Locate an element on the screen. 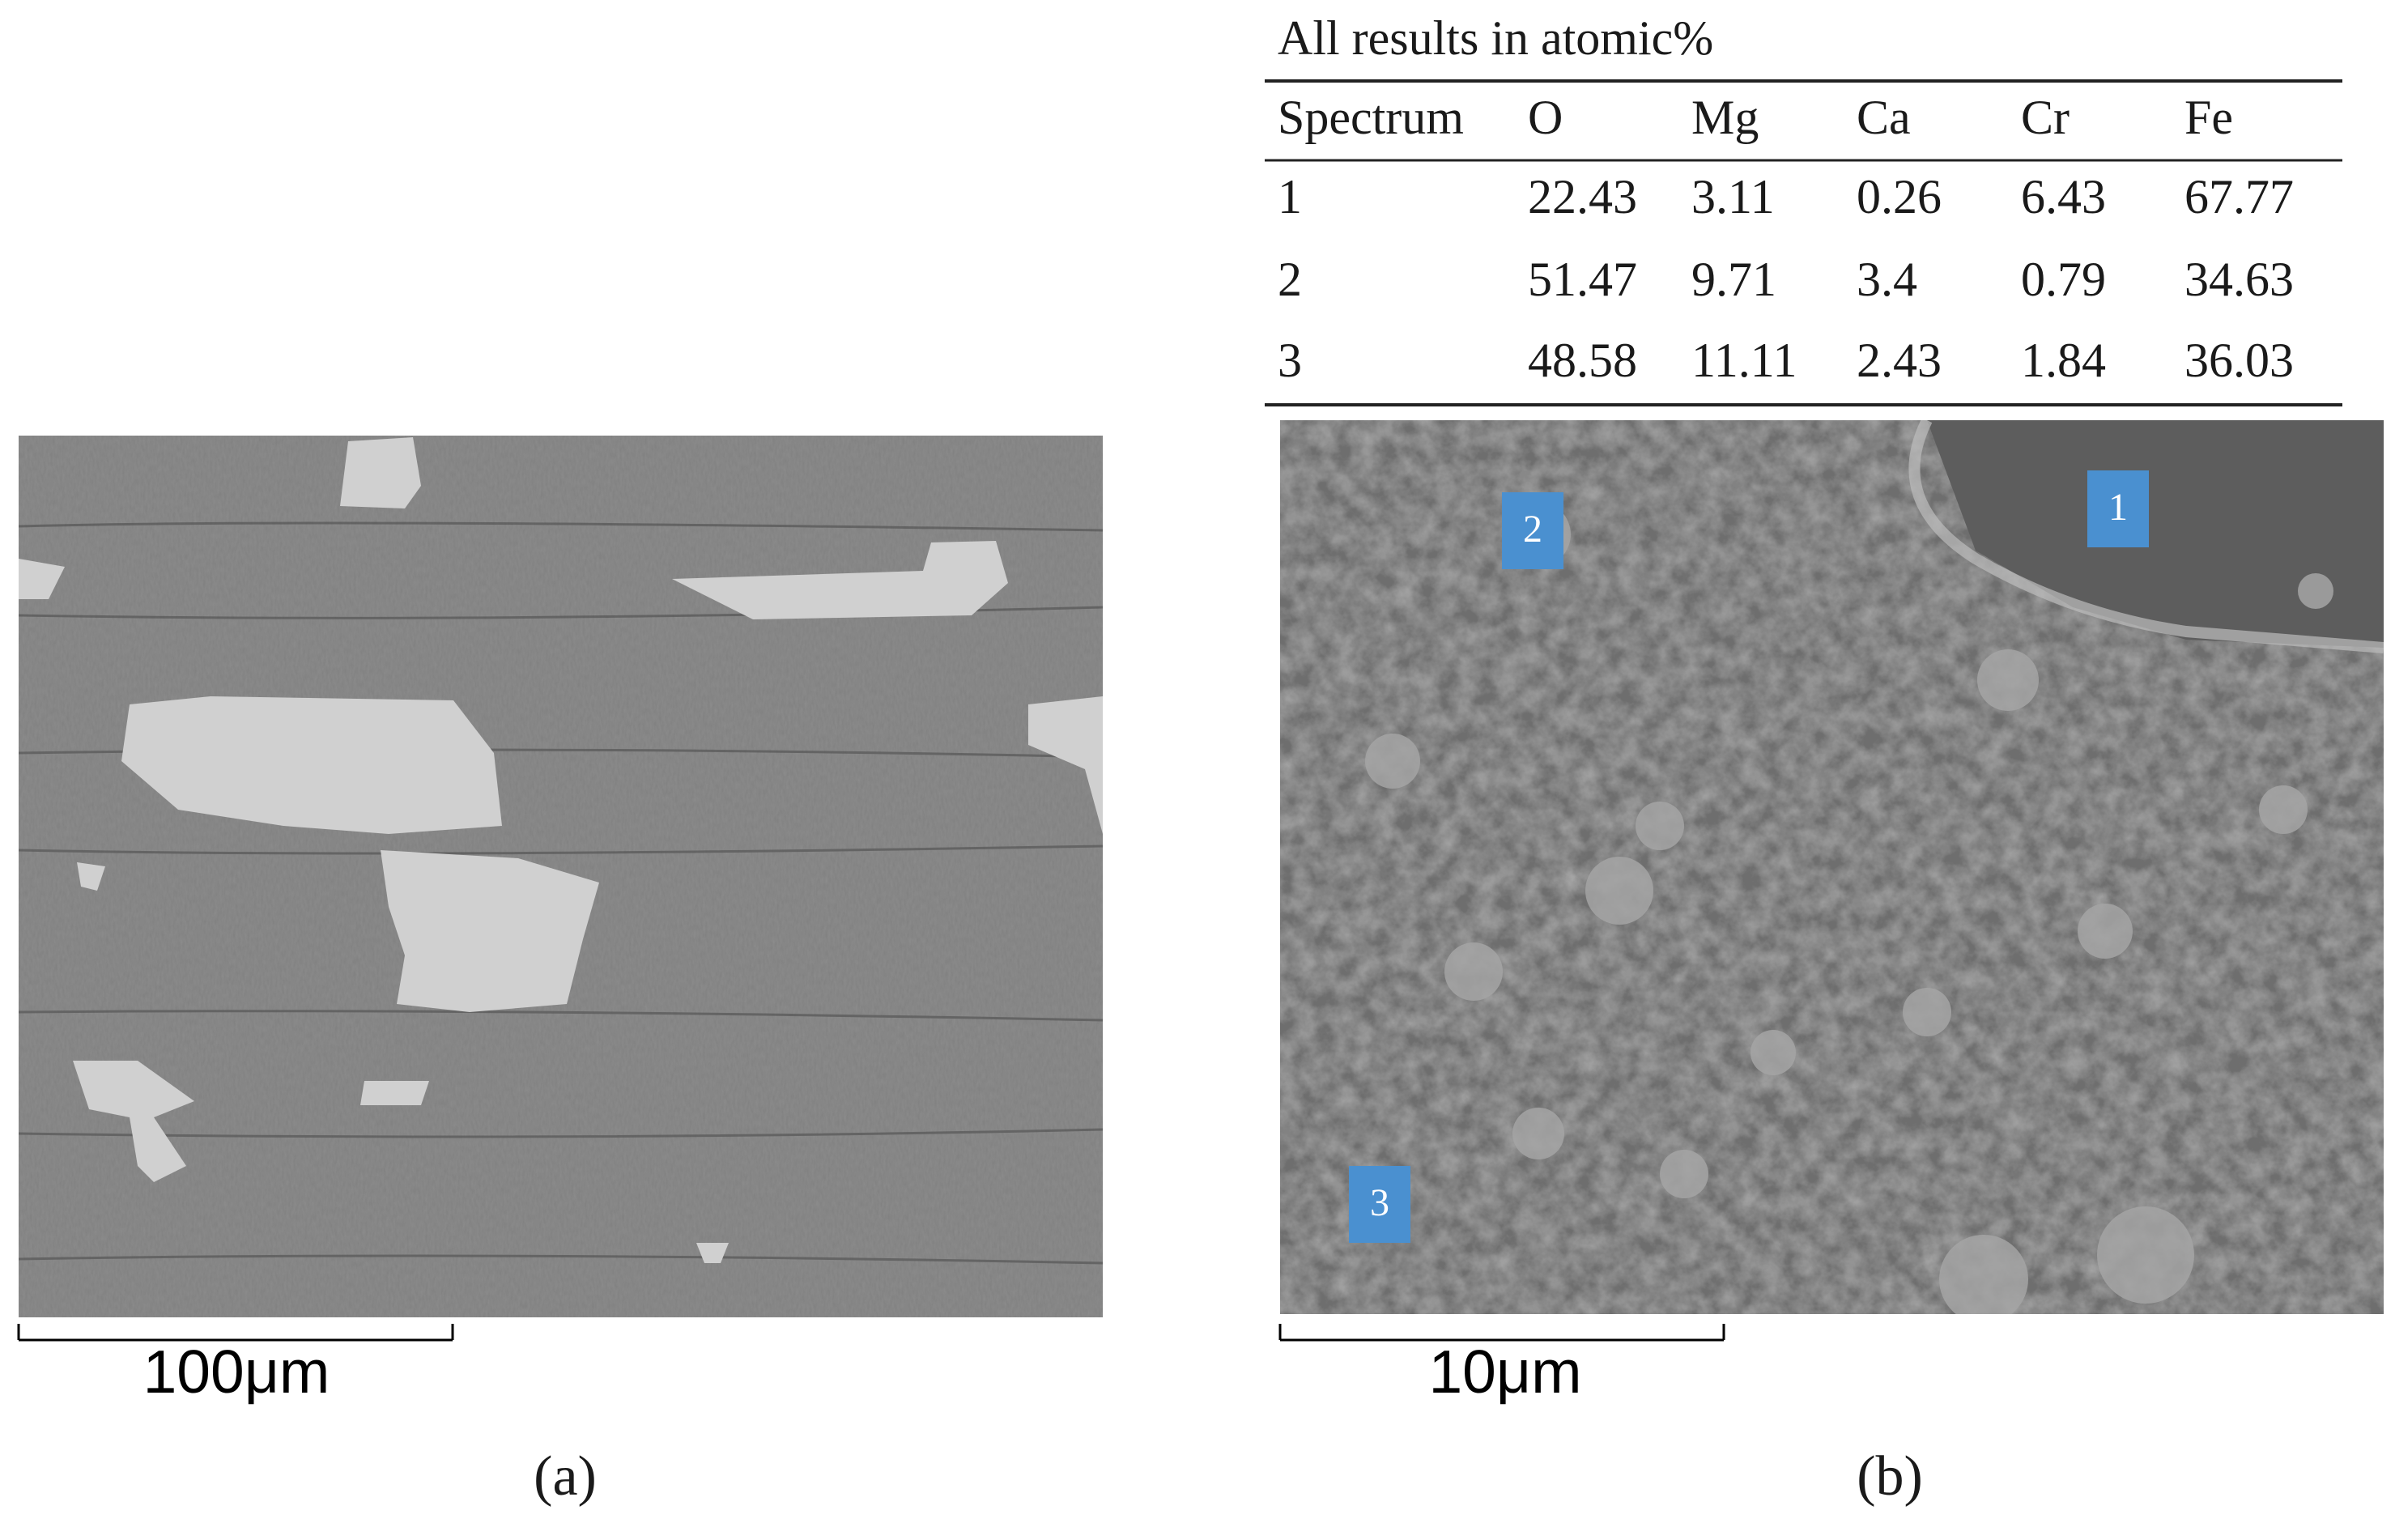 The width and height of the screenshot is (2395, 1540). table-cell: 9.71 is located at coordinates (1733, 279).